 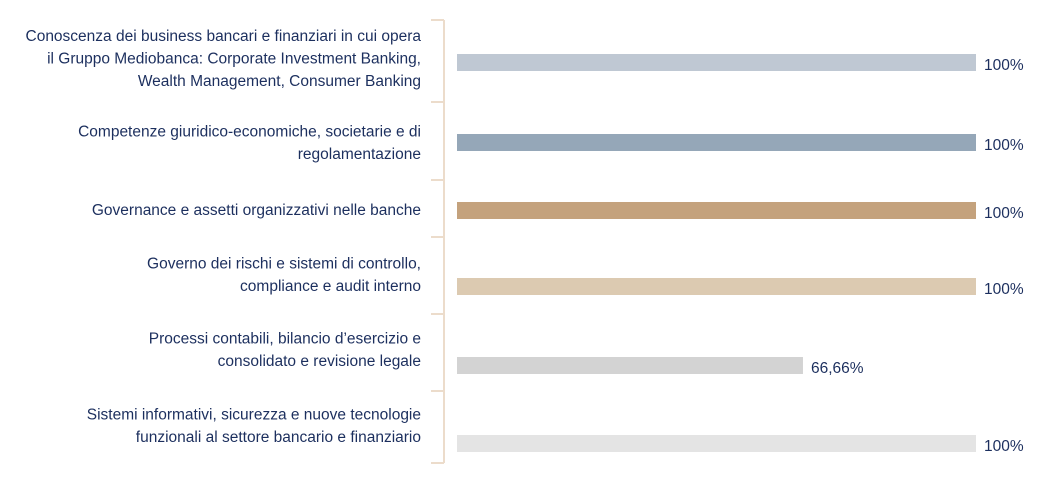 I want to click on data-label: 66,66%, so click(x=837, y=368).